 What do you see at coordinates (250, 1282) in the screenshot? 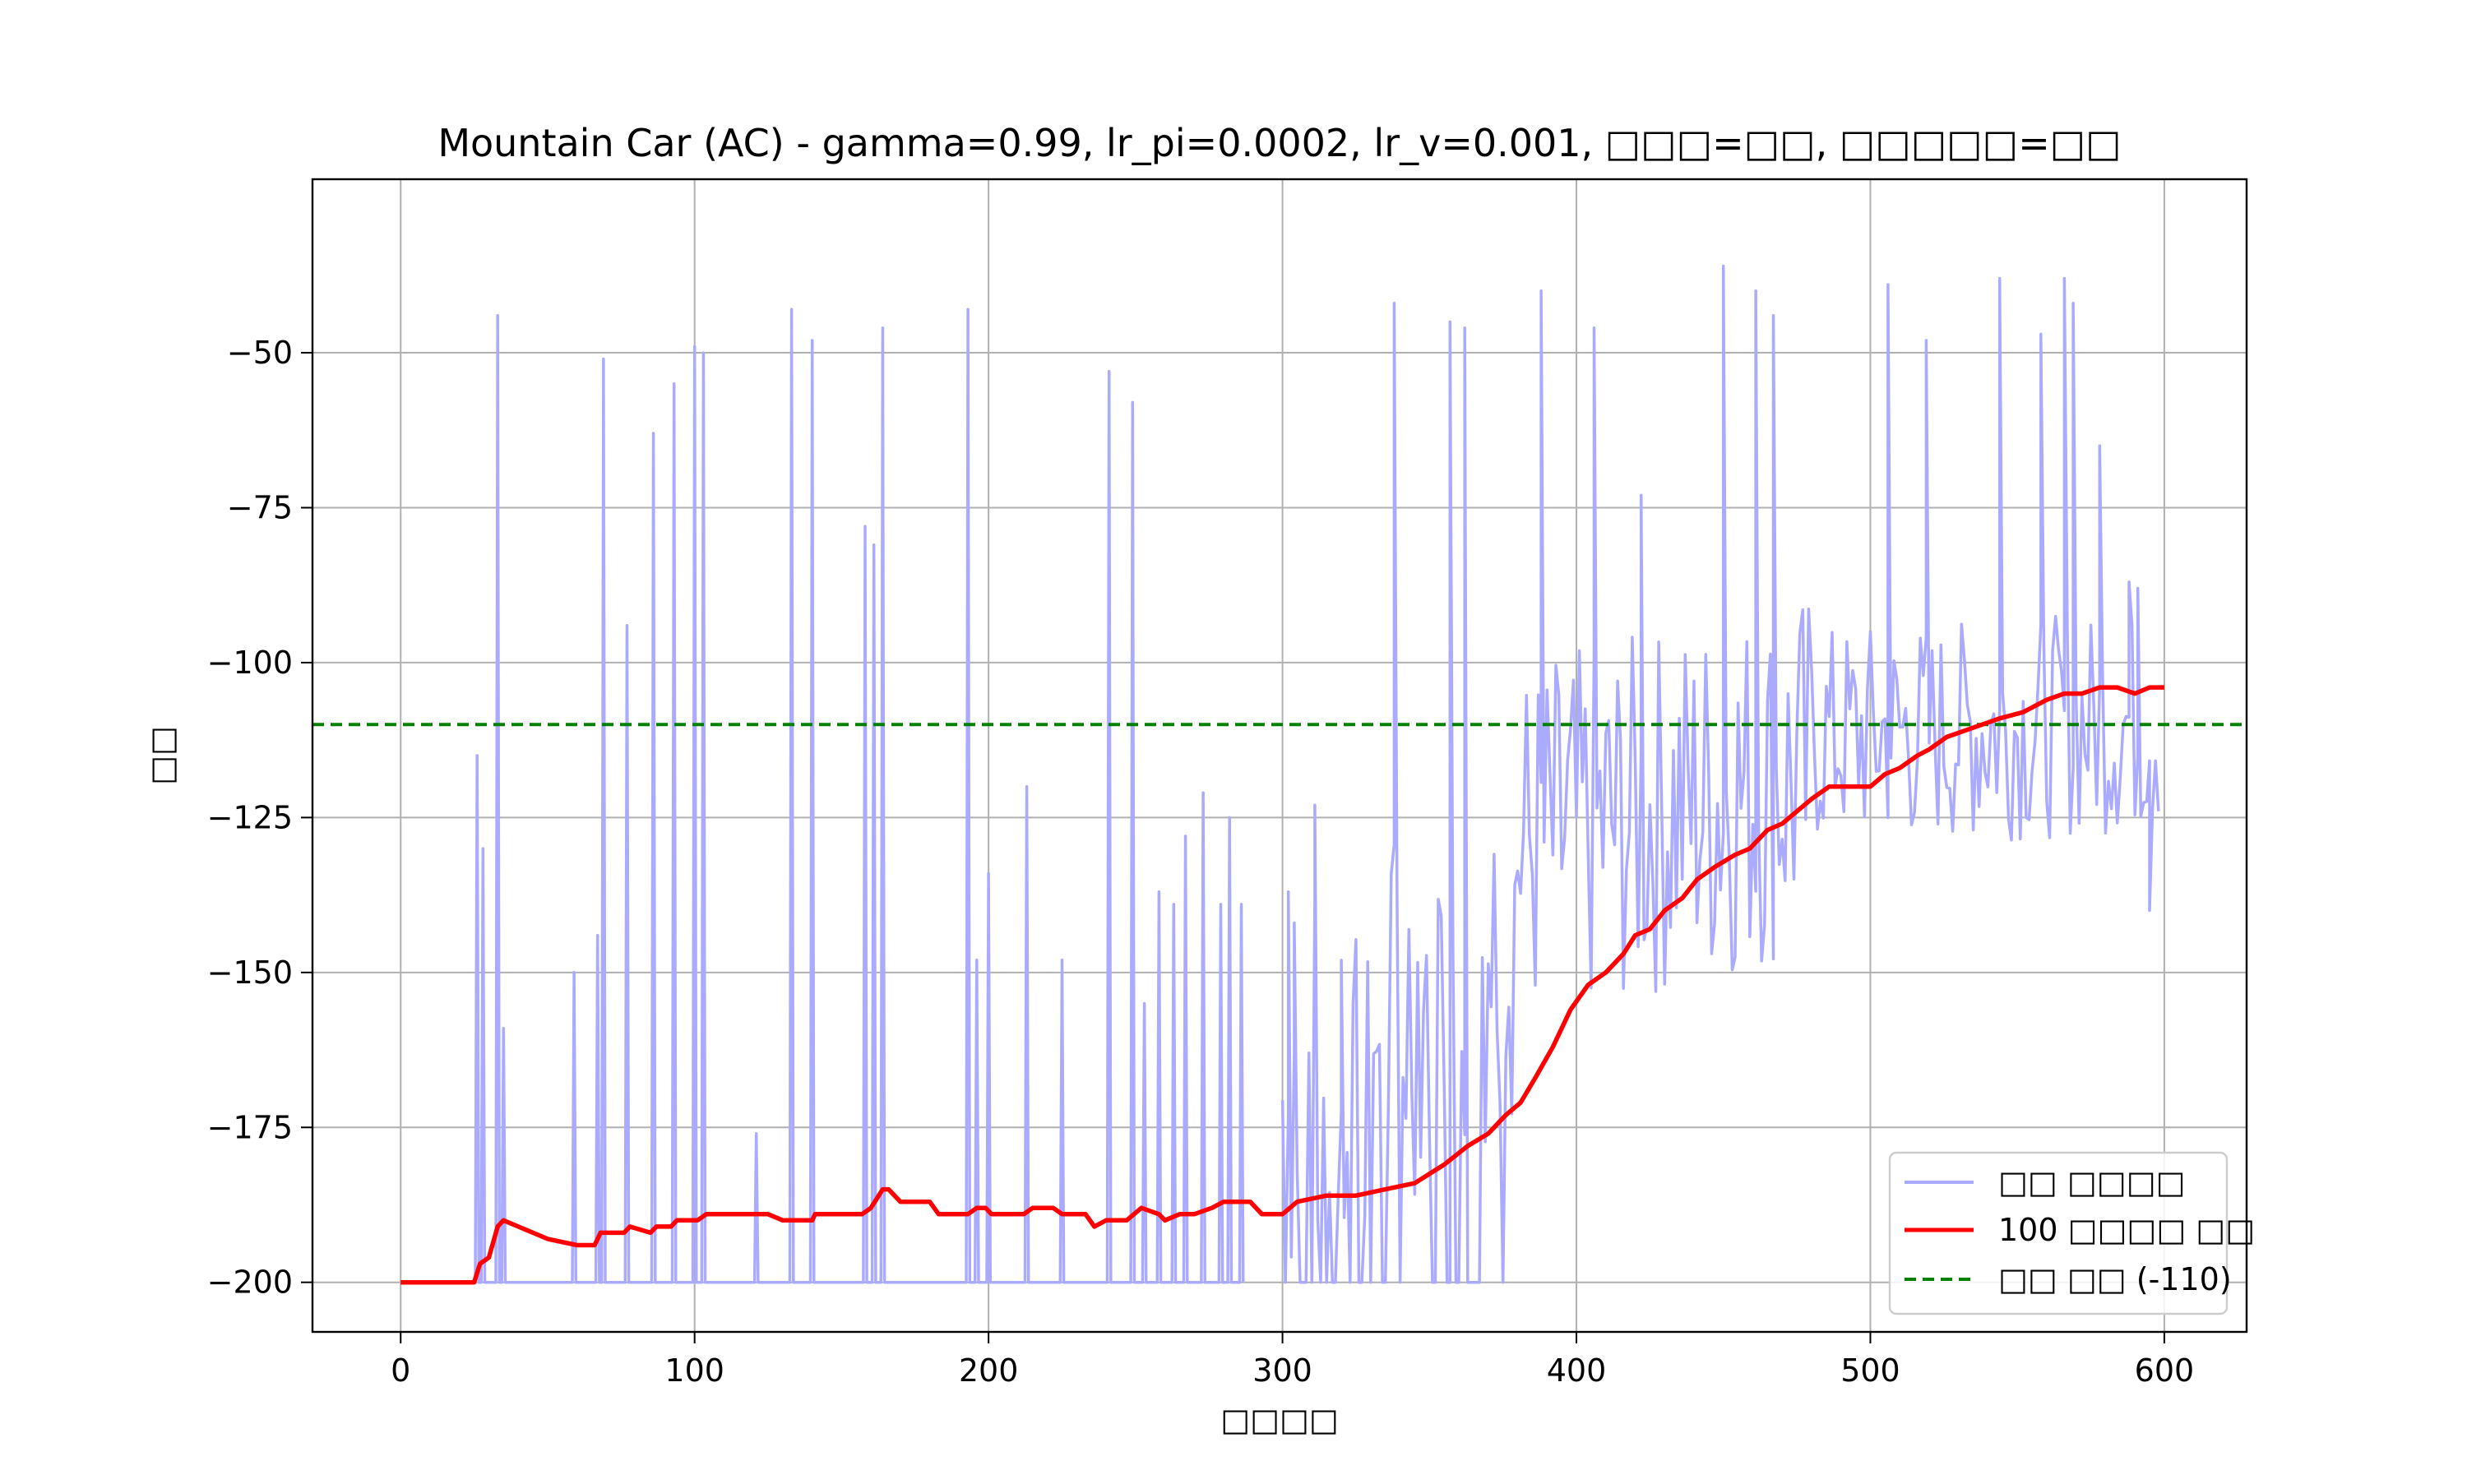
I see `y-tick-label: −200` at bounding box center [250, 1282].